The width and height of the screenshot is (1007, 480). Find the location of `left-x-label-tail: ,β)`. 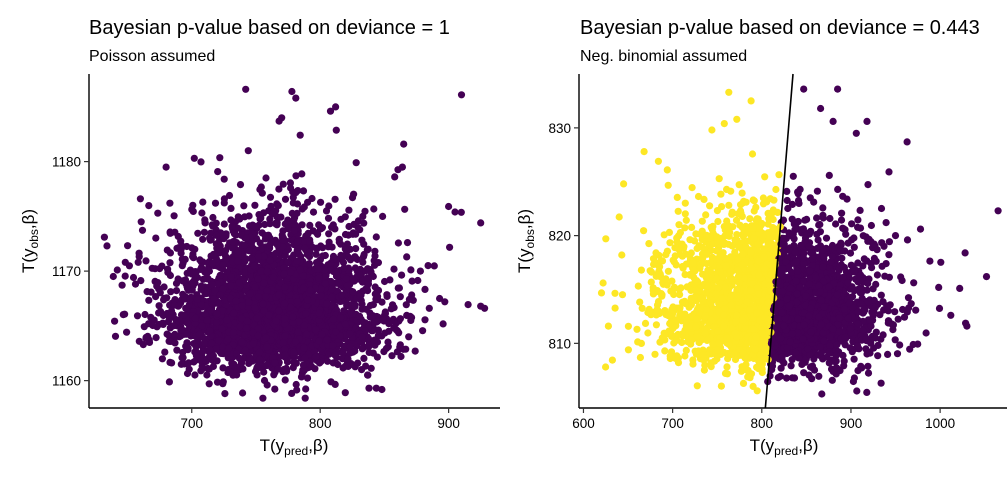

left-x-label-tail: ,β) is located at coordinates (318, 445).